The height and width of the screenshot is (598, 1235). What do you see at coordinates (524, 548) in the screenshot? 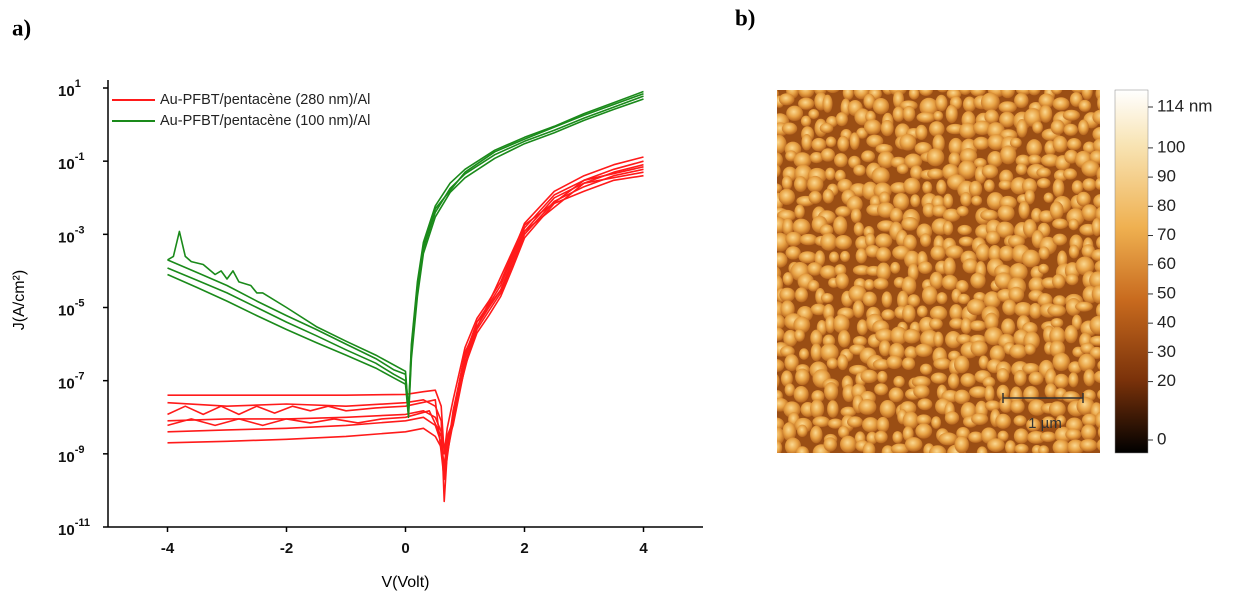
I see `x-tick-label: 2` at bounding box center [524, 548].